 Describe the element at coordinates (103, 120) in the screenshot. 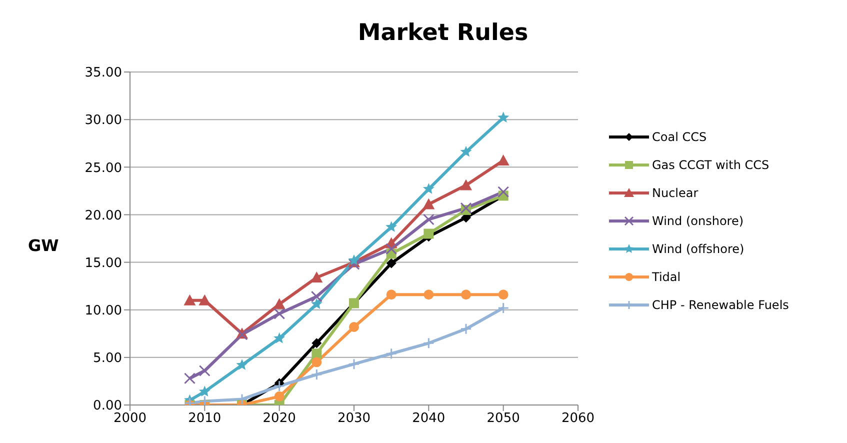

I see `y-tick-label: 30.00` at that location.